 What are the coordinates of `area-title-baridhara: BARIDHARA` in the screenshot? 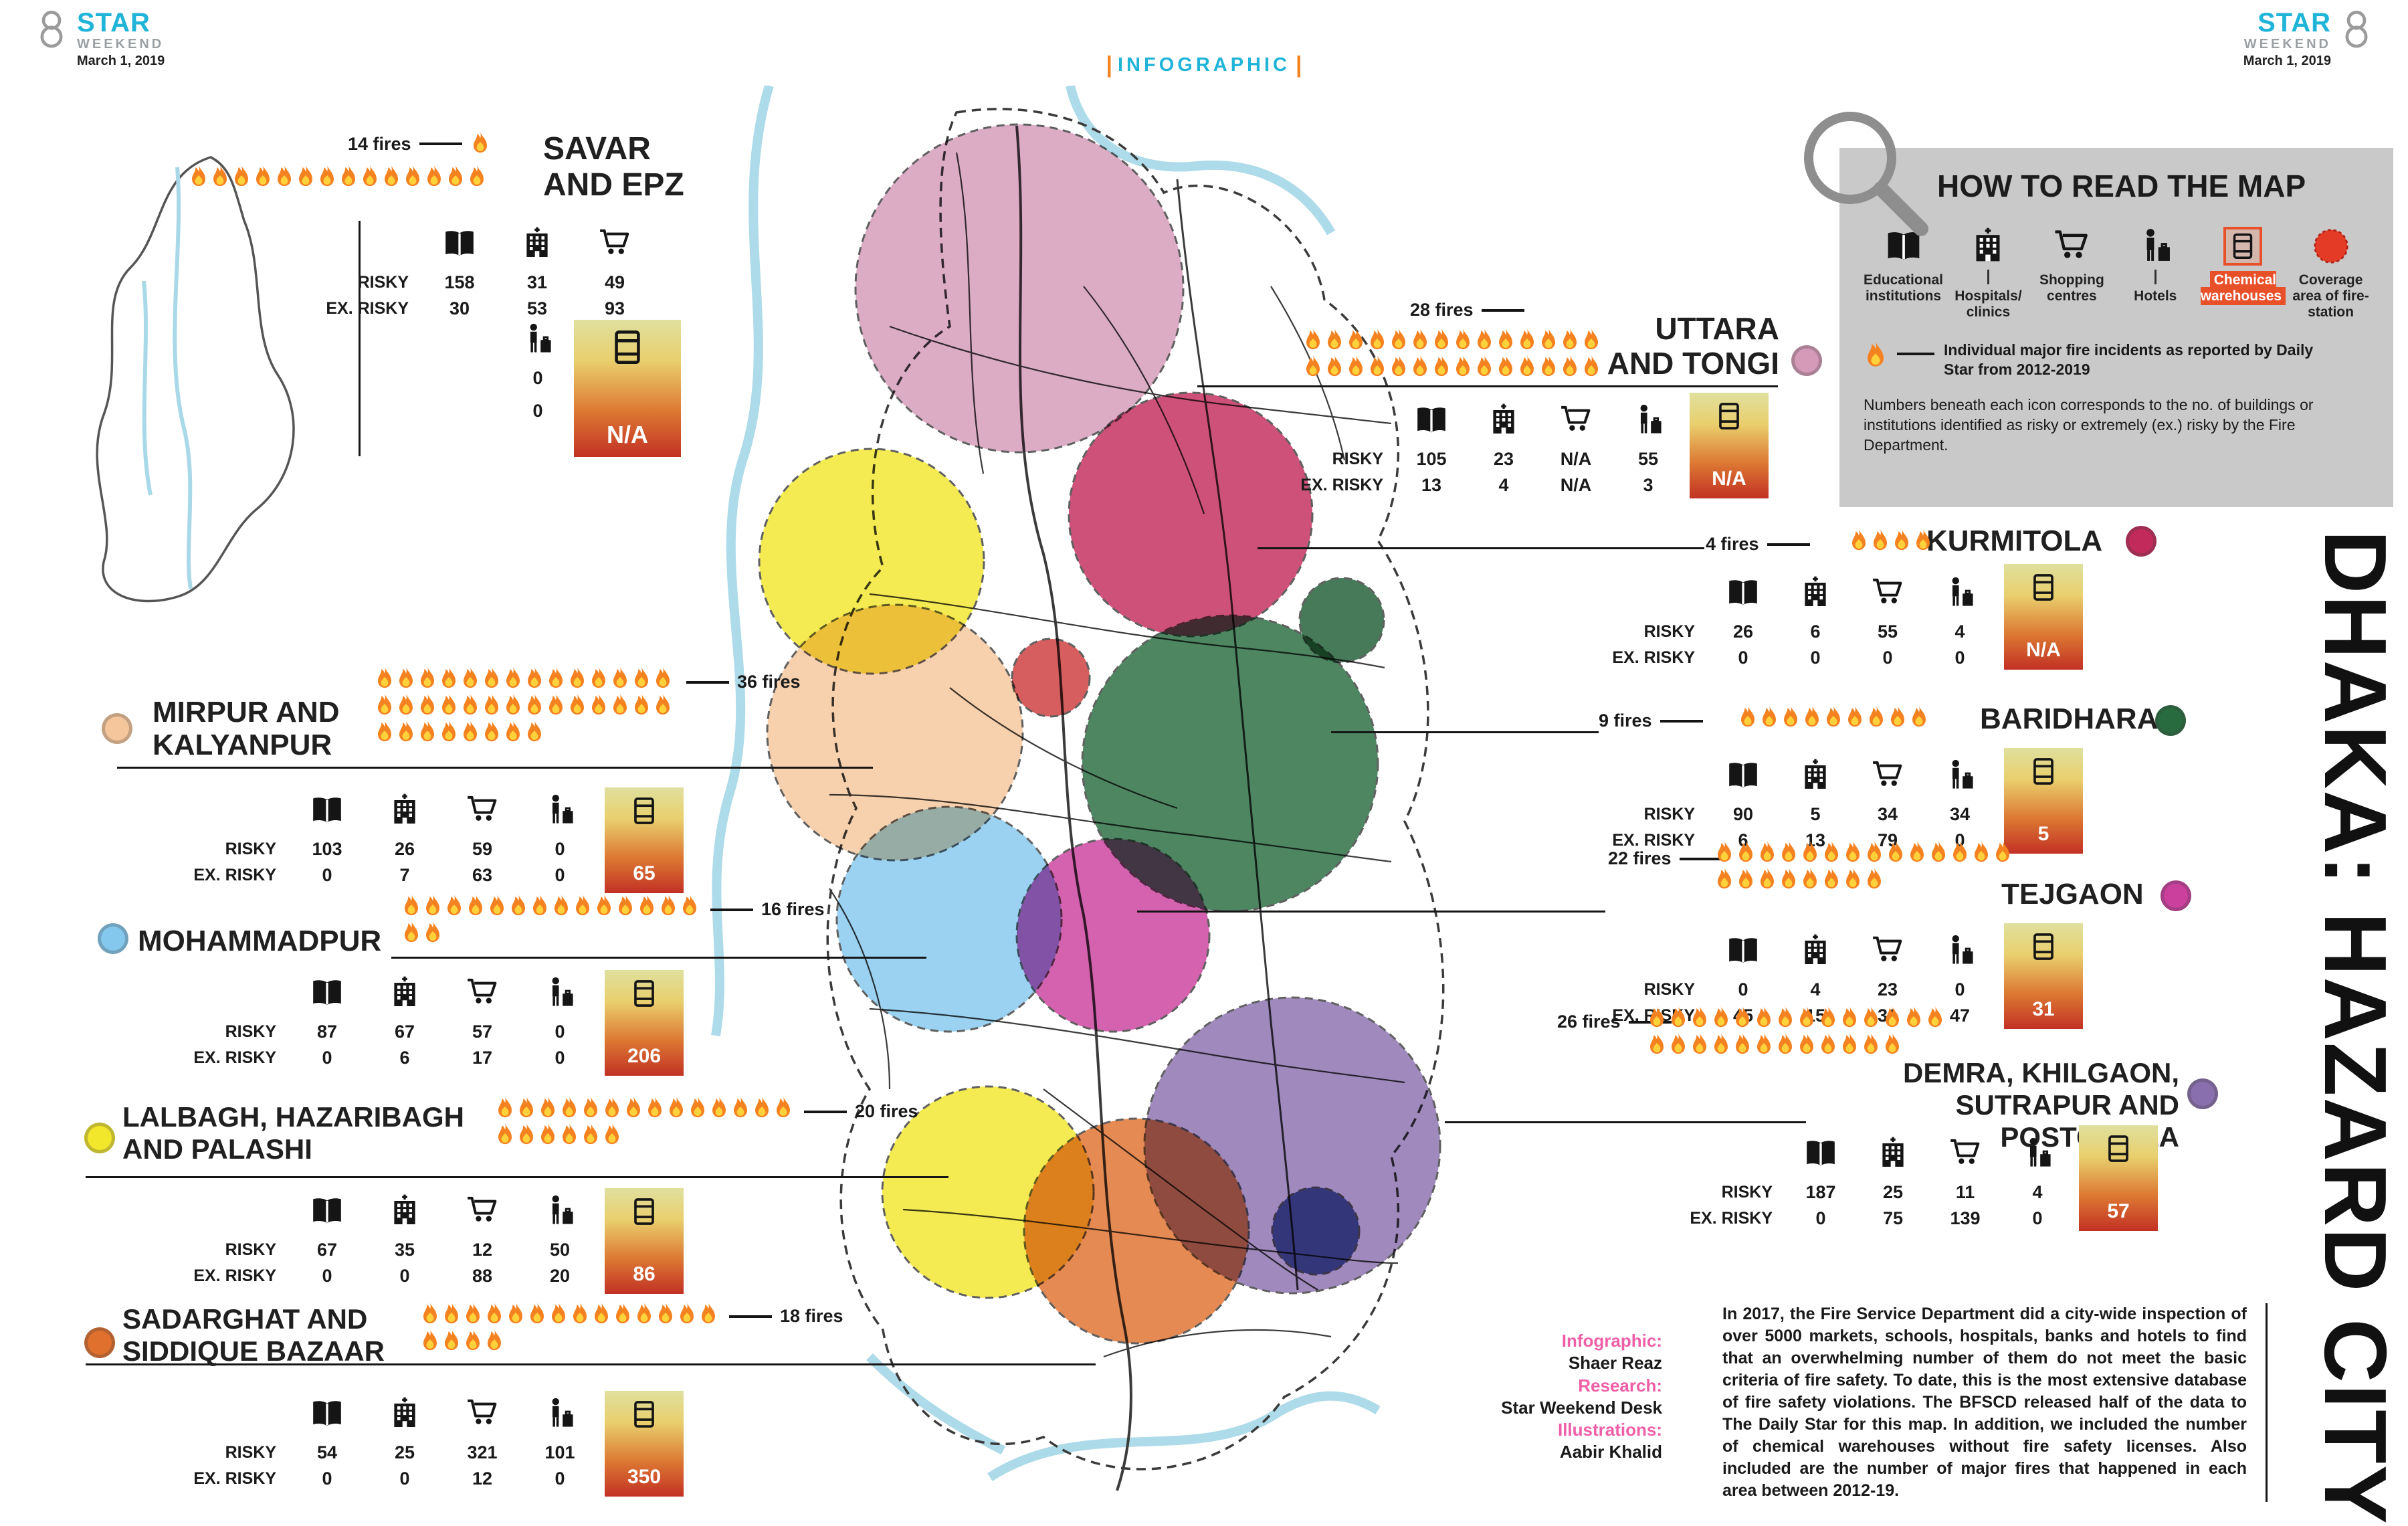 It's located at (2069, 718).